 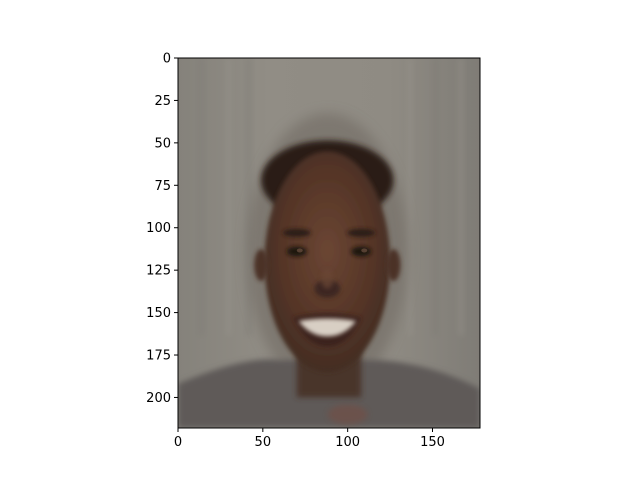 I want to click on x-axis: 0 50 100 150, so click(x=309, y=439).